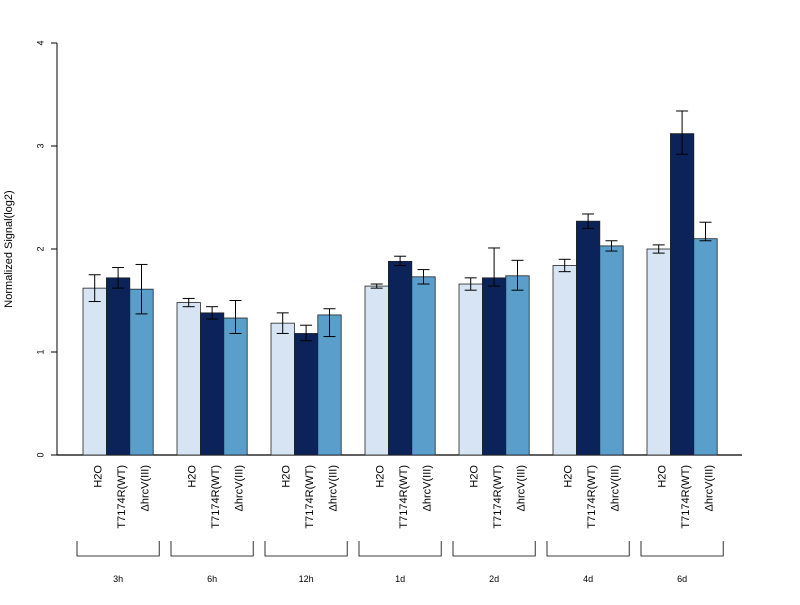  What do you see at coordinates (400, 562) in the screenshot?
I see `group-labels: 3h 6h 12h 1d 2d 4d 6d` at bounding box center [400, 562].